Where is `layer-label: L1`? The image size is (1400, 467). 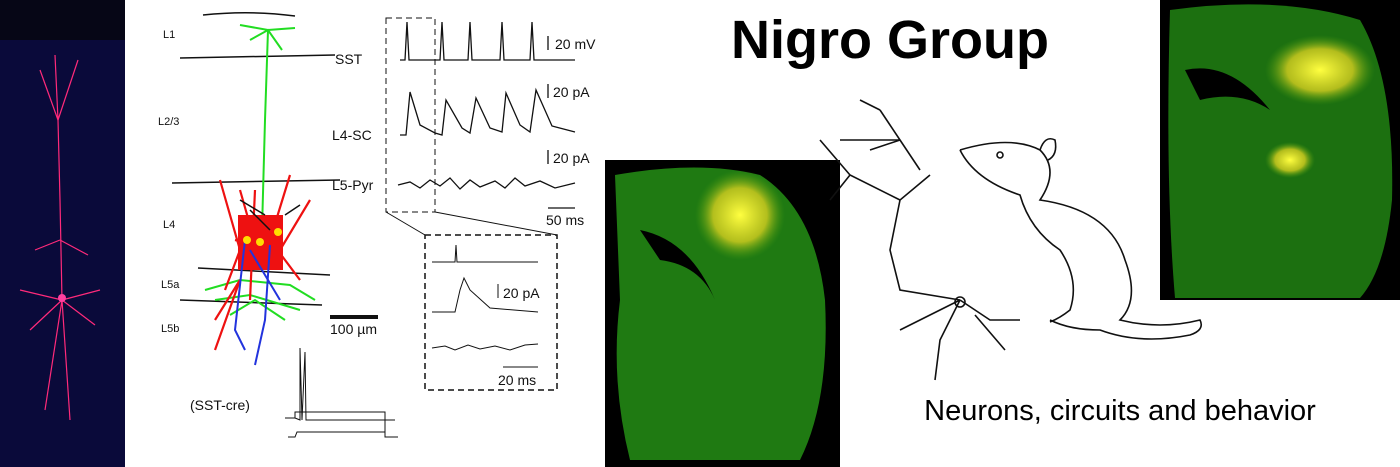 layer-label: L1 is located at coordinates (169, 35).